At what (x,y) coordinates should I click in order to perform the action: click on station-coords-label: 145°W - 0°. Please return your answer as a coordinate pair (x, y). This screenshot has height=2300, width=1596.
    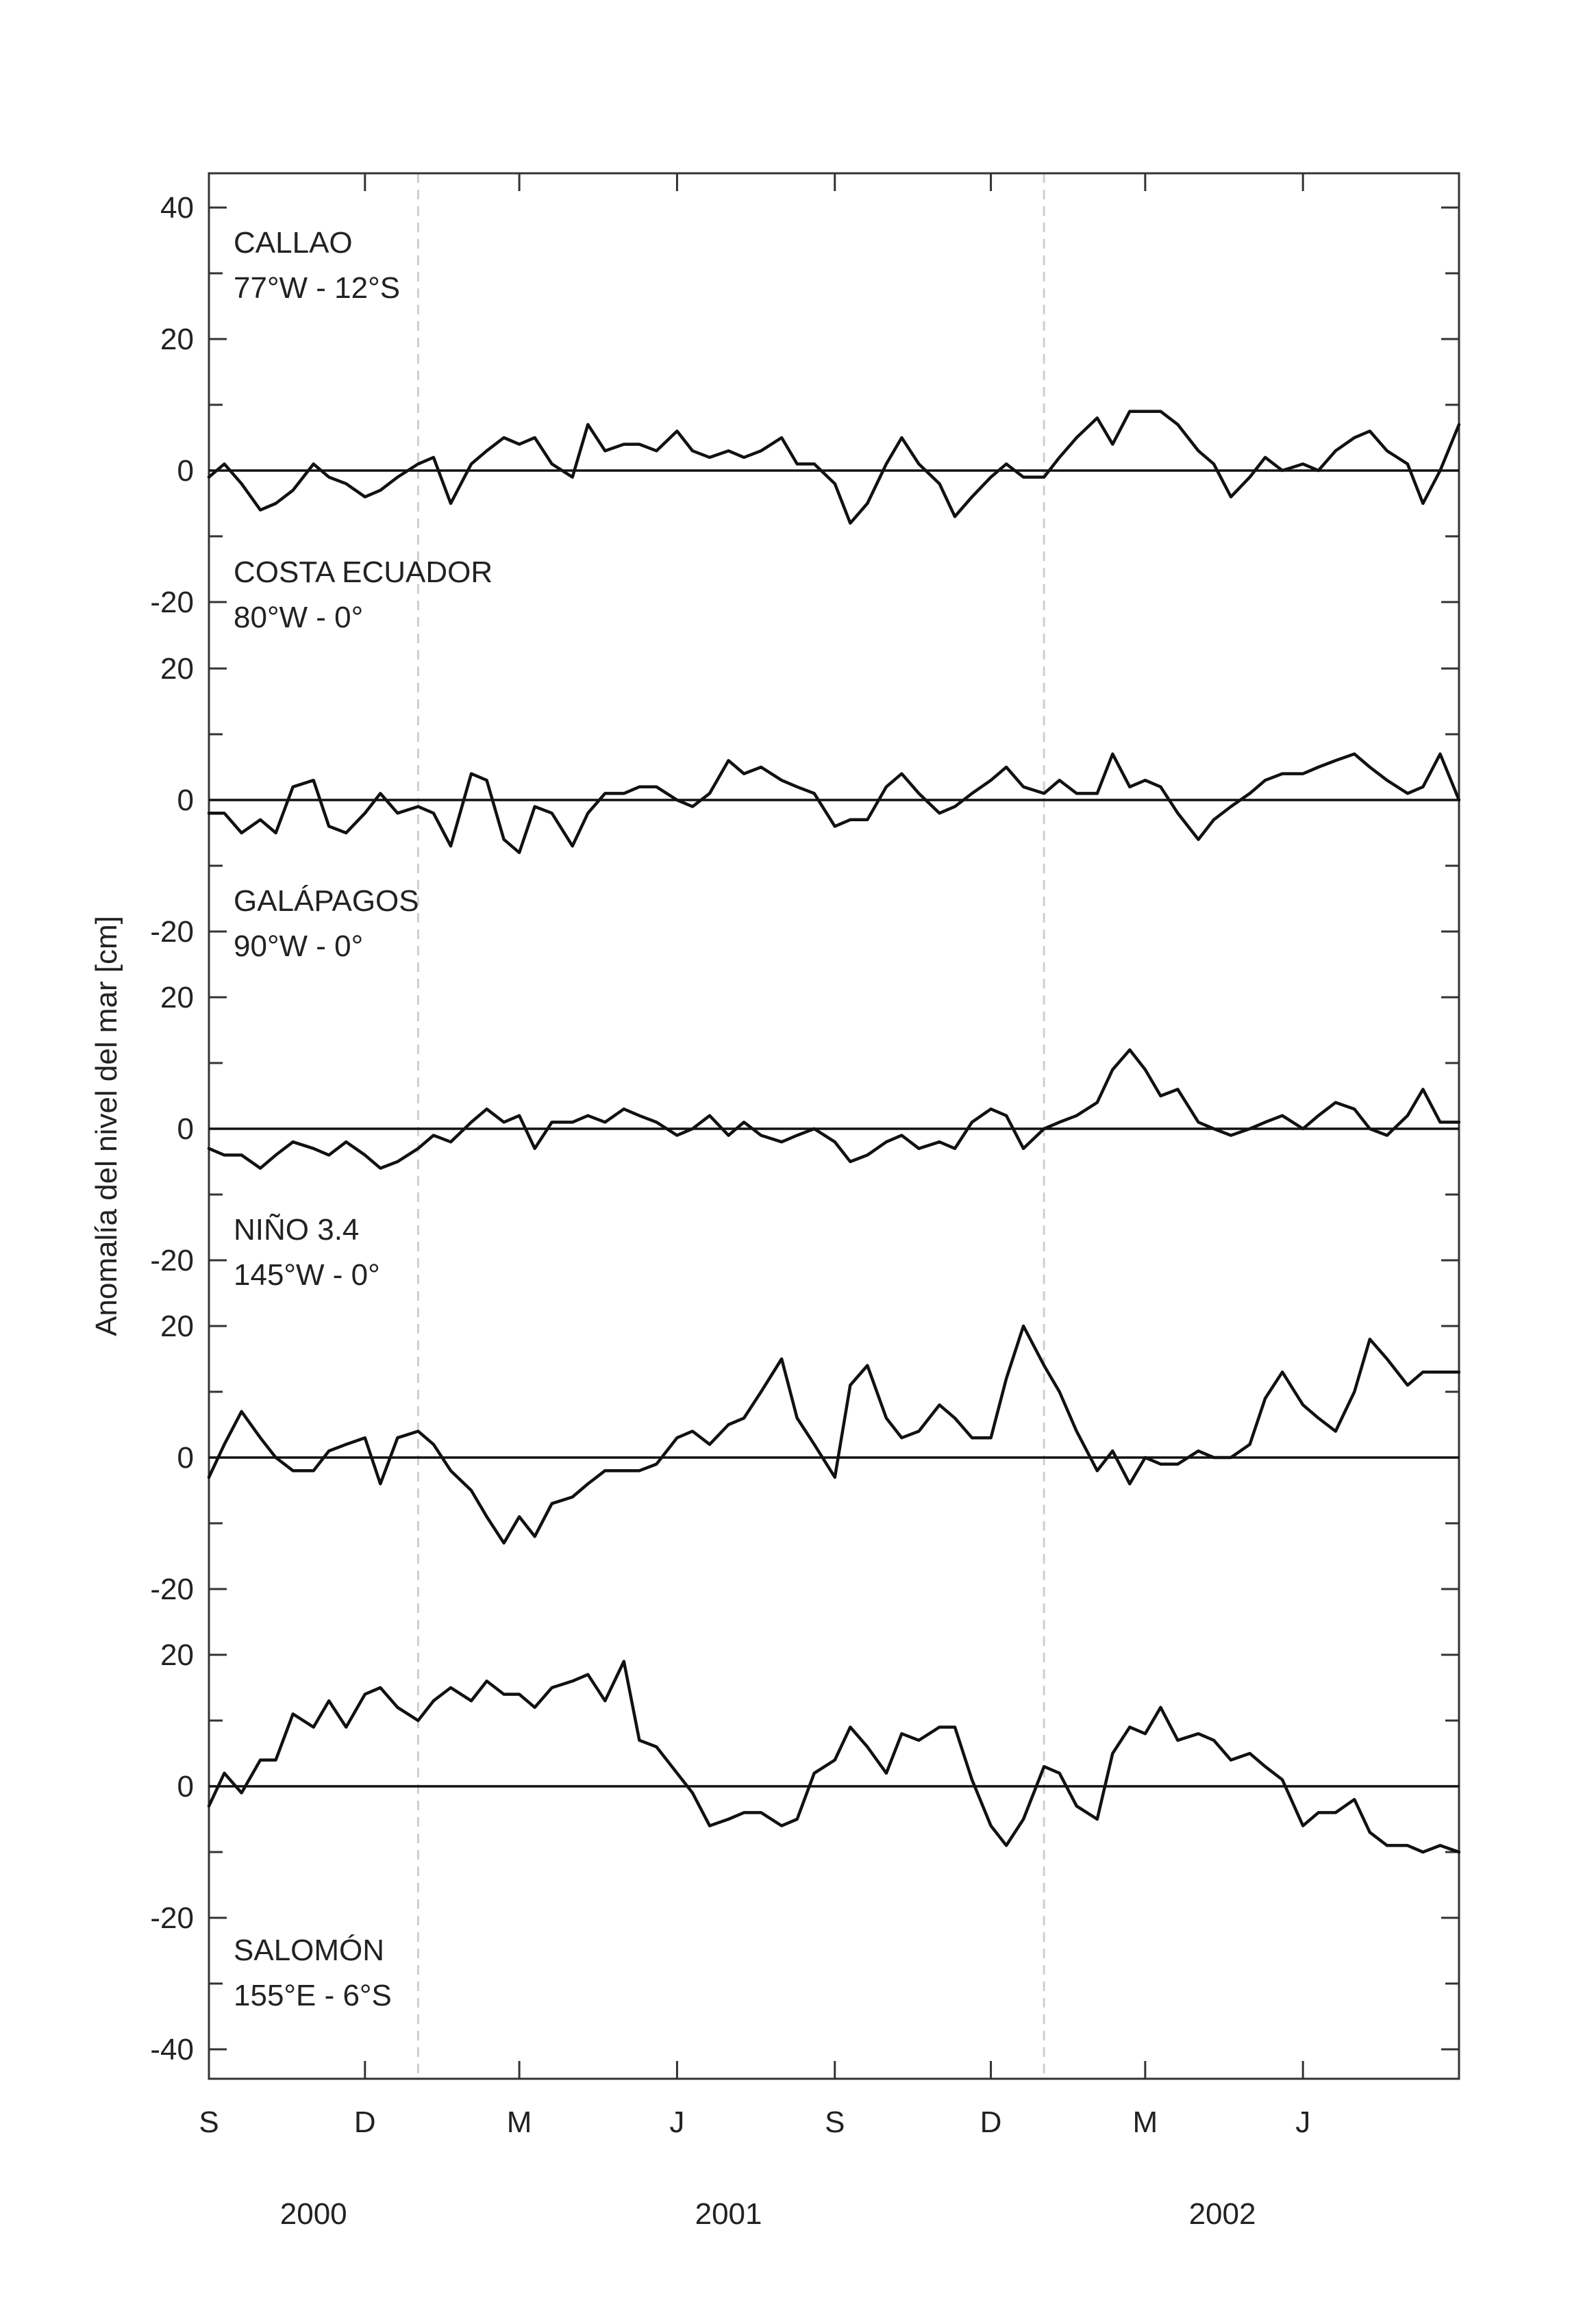
    Looking at the image, I should click on (307, 1275).